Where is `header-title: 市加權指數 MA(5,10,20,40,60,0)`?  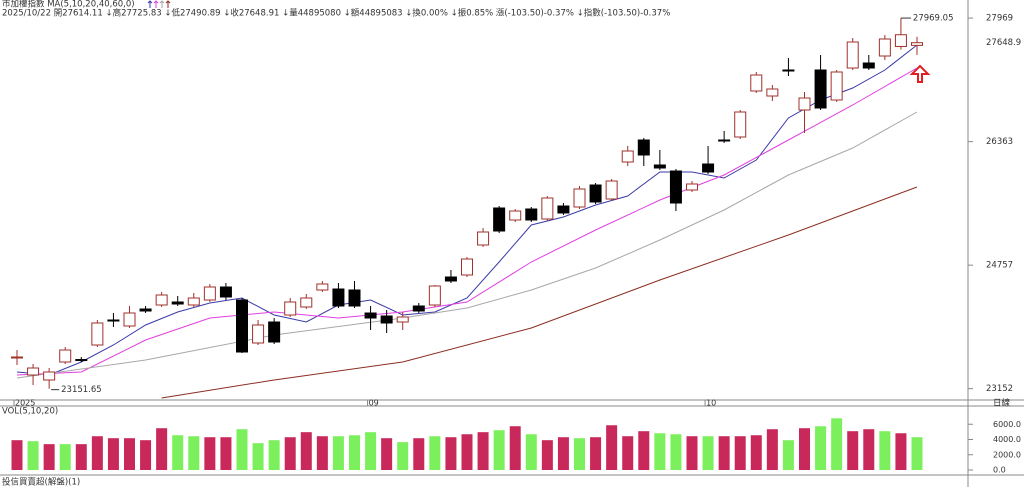 header-title: 市加權指數 MA(5,10,20,40,60,0) is located at coordinates (68, 5).